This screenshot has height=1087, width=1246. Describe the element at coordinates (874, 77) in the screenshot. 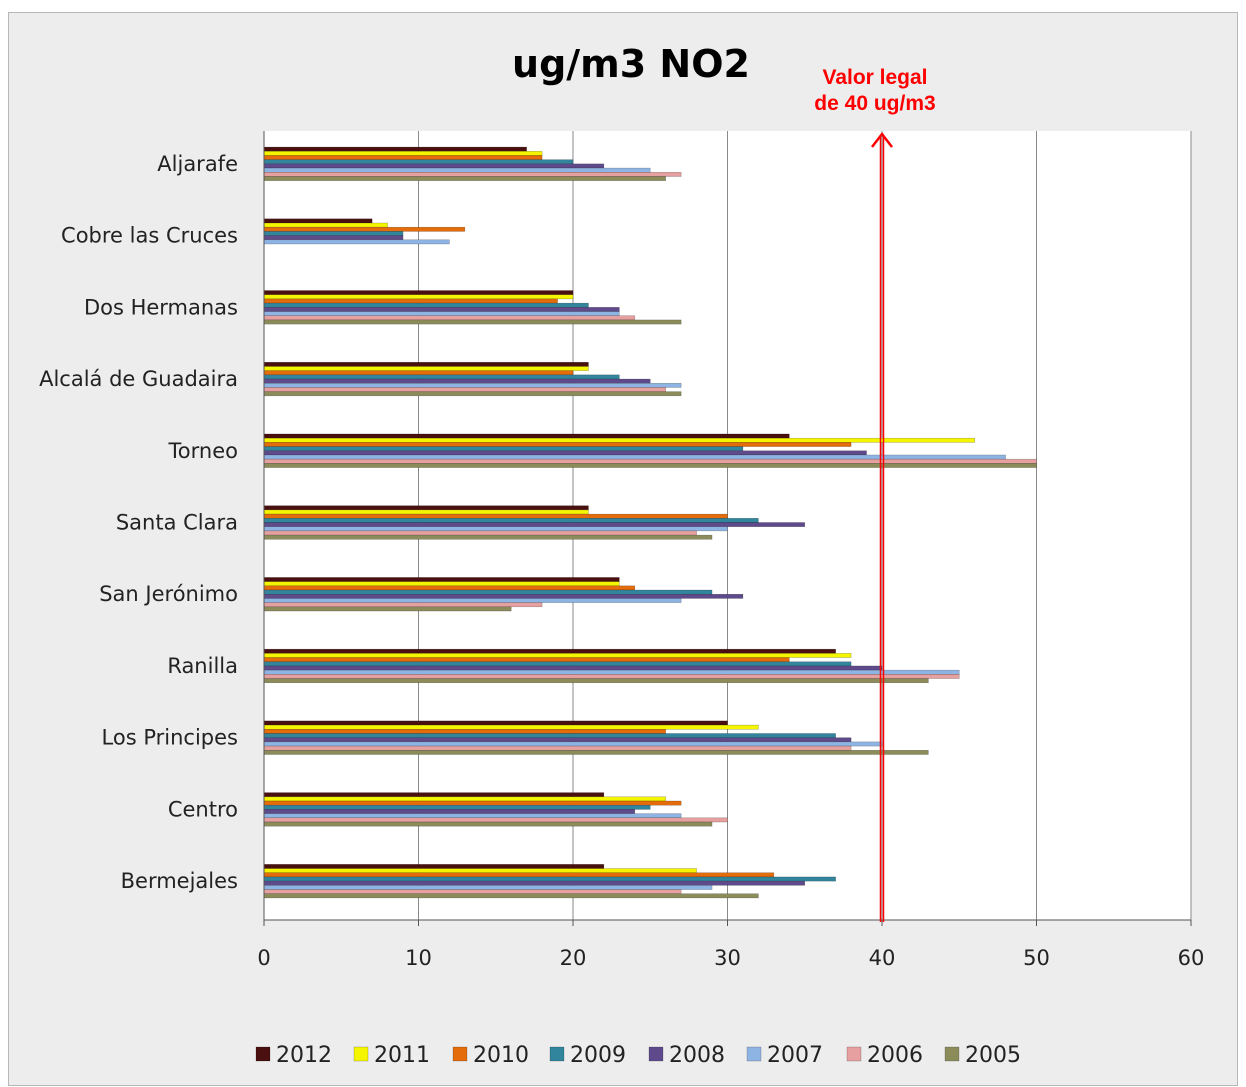

I see `annotation-line-1: Valor legal` at that location.